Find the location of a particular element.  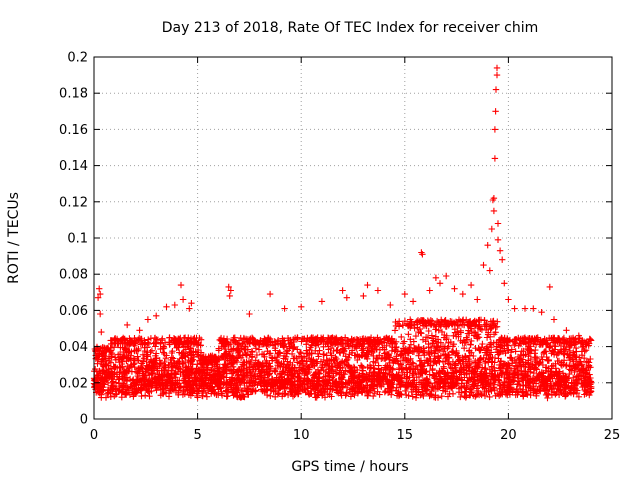

x-tick-label: 20 is located at coordinates (508, 435).